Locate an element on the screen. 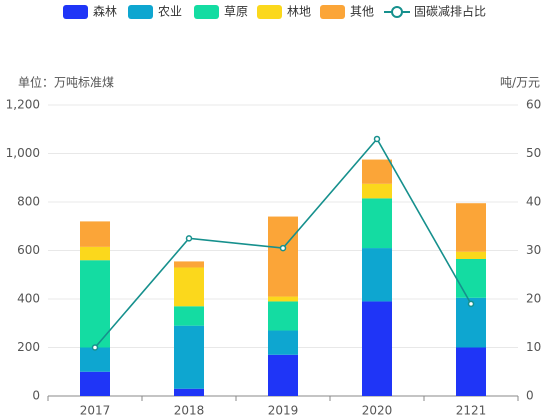 The image size is (550, 420). y2-tick-label: 40 is located at coordinates (533, 202).